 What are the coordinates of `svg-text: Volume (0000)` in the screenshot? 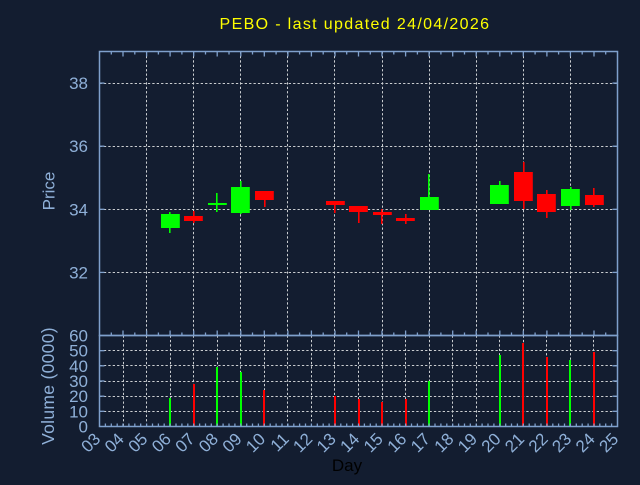 It's located at (48, 386).